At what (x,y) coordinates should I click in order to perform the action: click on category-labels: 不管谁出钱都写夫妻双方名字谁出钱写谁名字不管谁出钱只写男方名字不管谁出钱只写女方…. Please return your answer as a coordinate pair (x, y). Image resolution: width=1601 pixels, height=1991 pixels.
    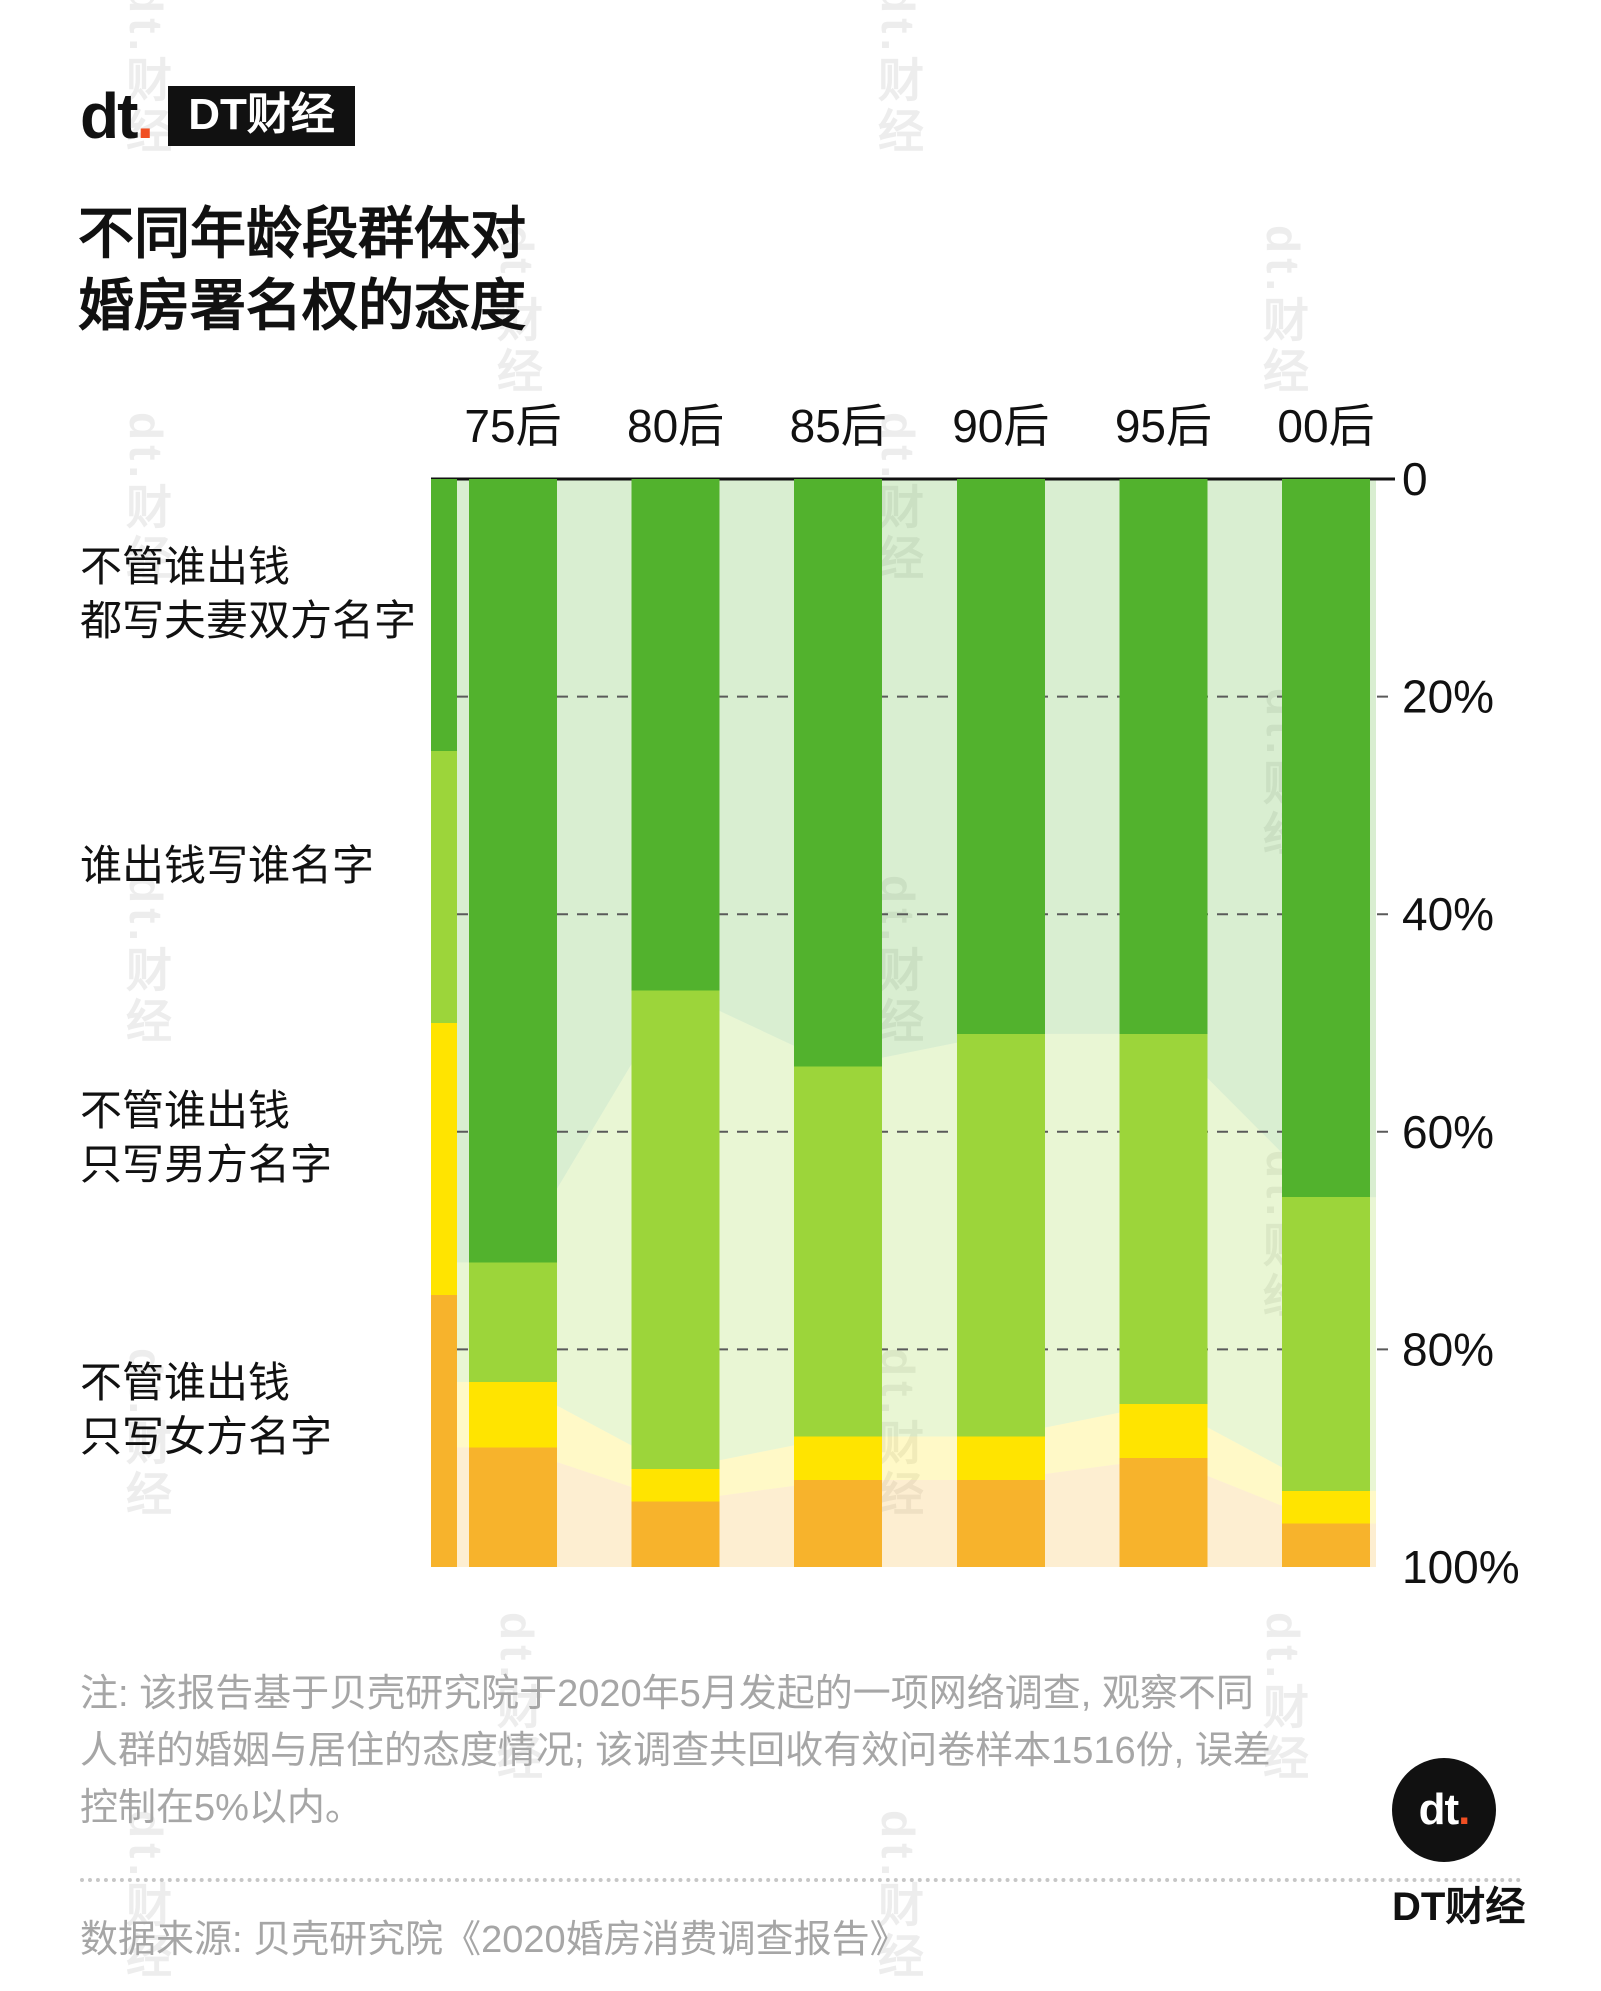
    Looking at the image, I should click on (248, 1001).